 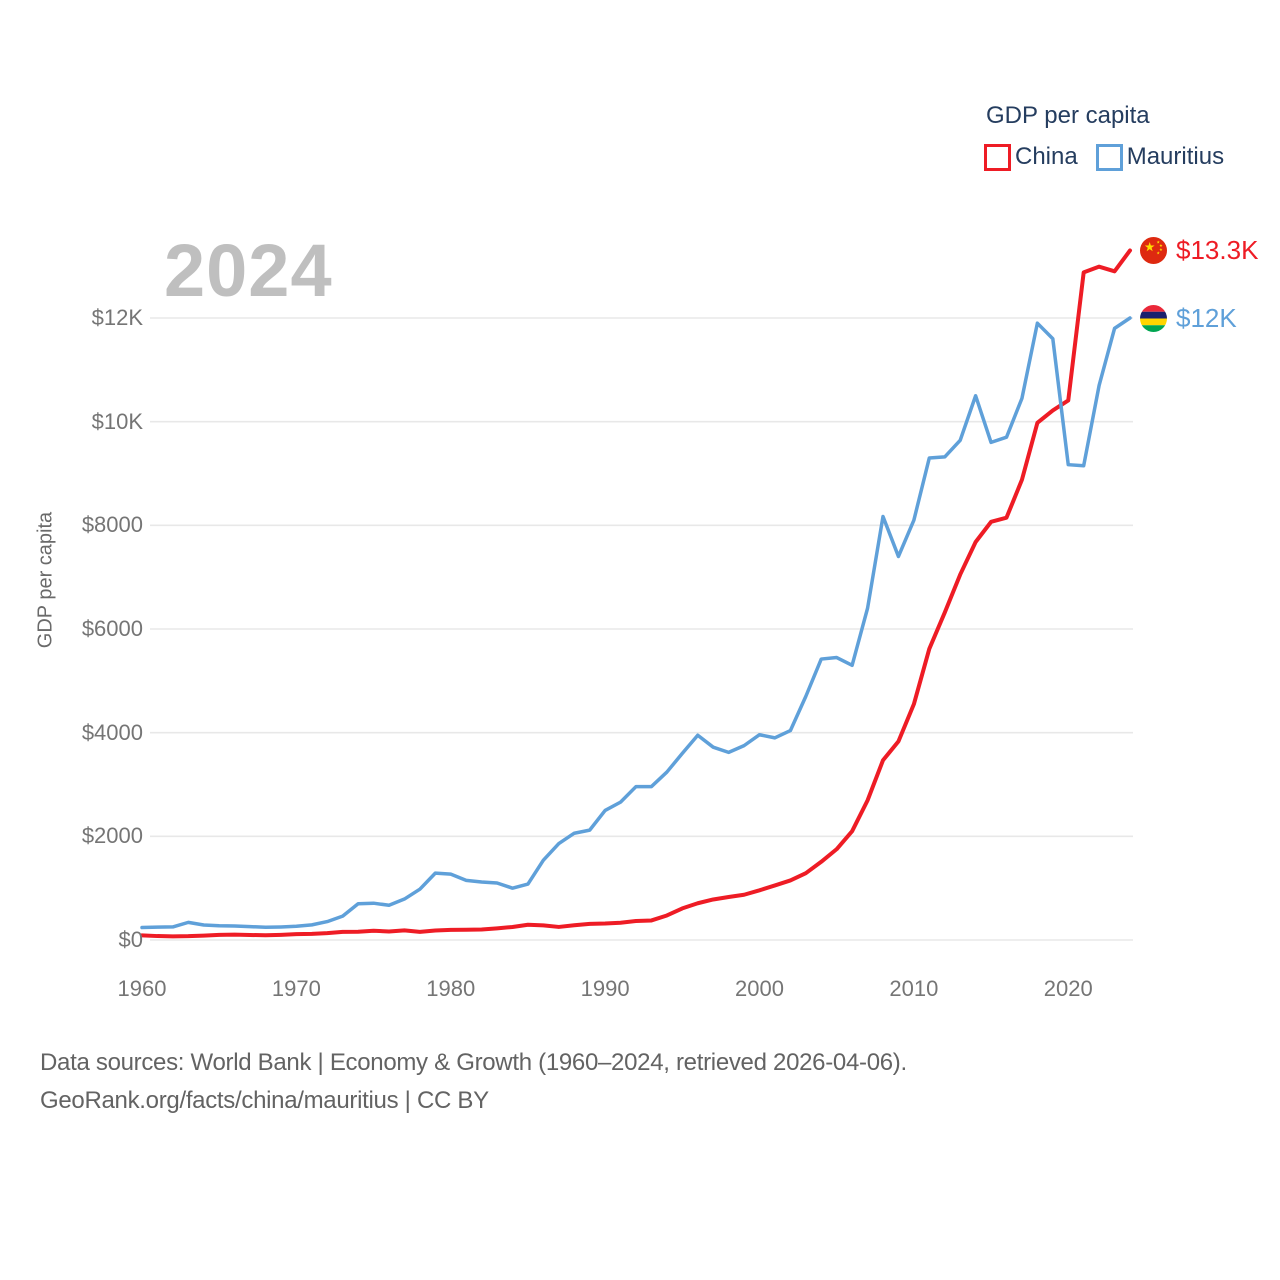 What do you see at coordinates (117, 421) in the screenshot?
I see `y-tick-label: $10K` at bounding box center [117, 421].